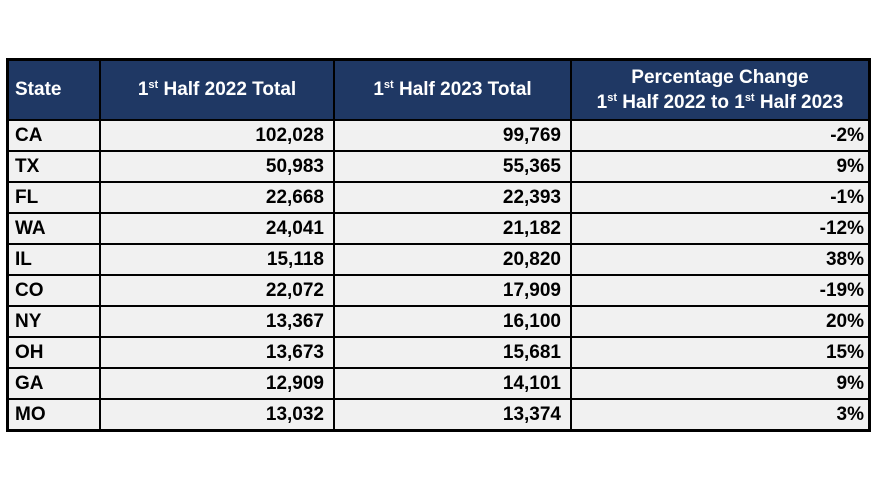  What do you see at coordinates (53, 228) in the screenshot?
I see `cell-state: WA` at bounding box center [53, 228].